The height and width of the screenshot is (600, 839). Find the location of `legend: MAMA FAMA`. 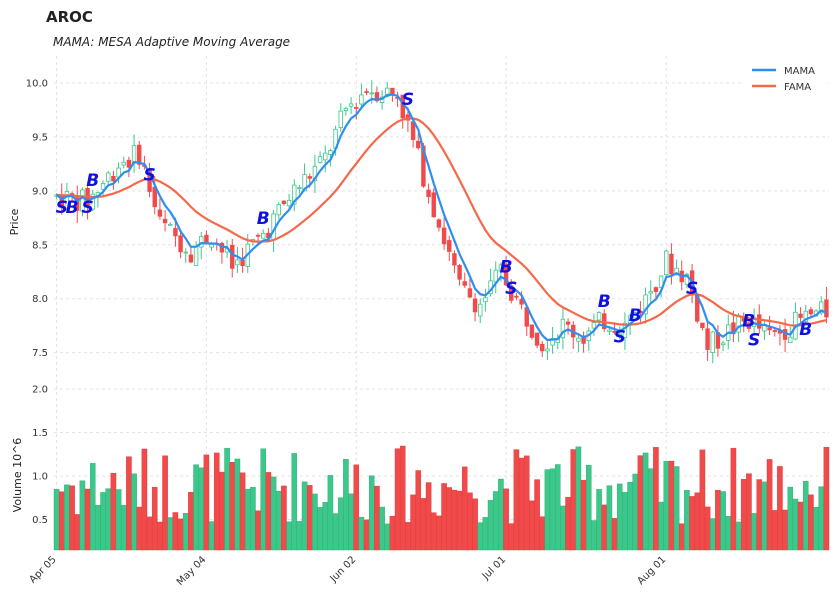

legend: MAMA FAMA is located at coordinates (785, 78).